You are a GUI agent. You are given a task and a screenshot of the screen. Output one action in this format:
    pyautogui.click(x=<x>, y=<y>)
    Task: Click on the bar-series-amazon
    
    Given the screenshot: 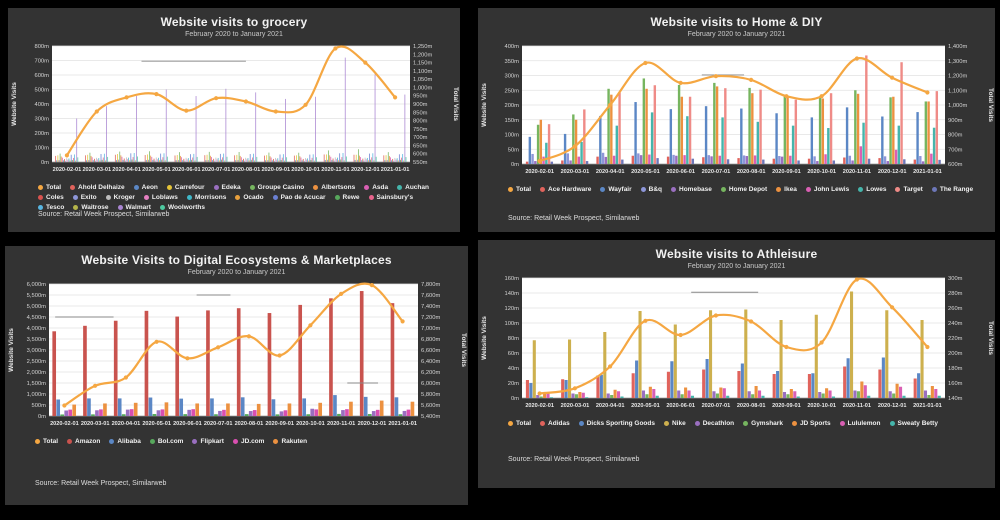 What is the action you would take?
    pyautogui.click(x=223, y=353)
    